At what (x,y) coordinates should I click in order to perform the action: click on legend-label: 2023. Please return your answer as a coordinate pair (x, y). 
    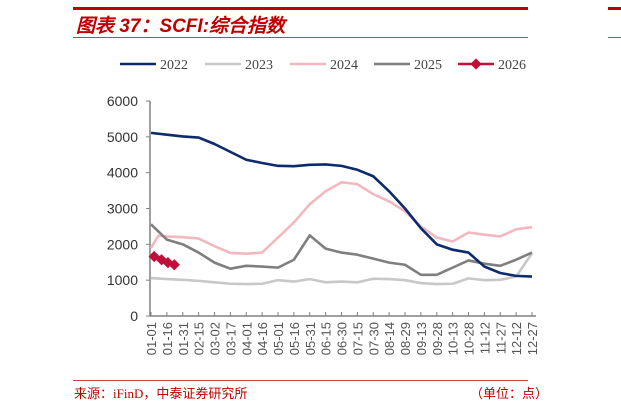
    Looking at the image, I should click on (259, 65).